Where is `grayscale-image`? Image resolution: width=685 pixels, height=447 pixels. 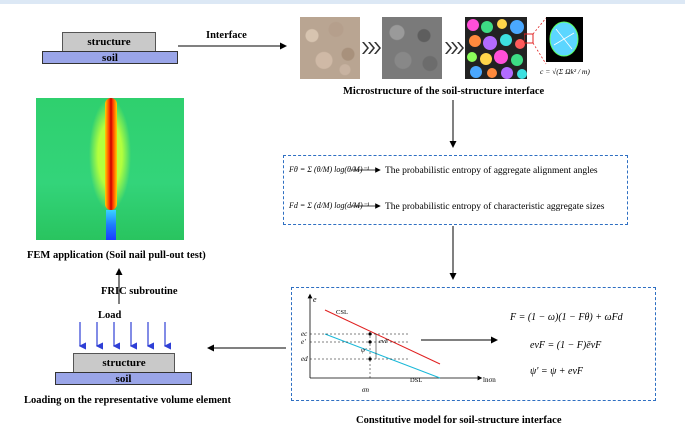 grayscale-image is located at coordinates (412, 48).